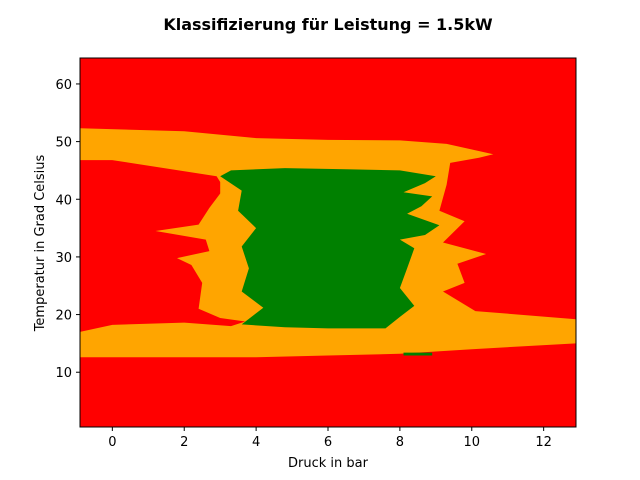  I want to click on y-axis-ticks: 10 20 30 40 50 60, so click(67, 229).